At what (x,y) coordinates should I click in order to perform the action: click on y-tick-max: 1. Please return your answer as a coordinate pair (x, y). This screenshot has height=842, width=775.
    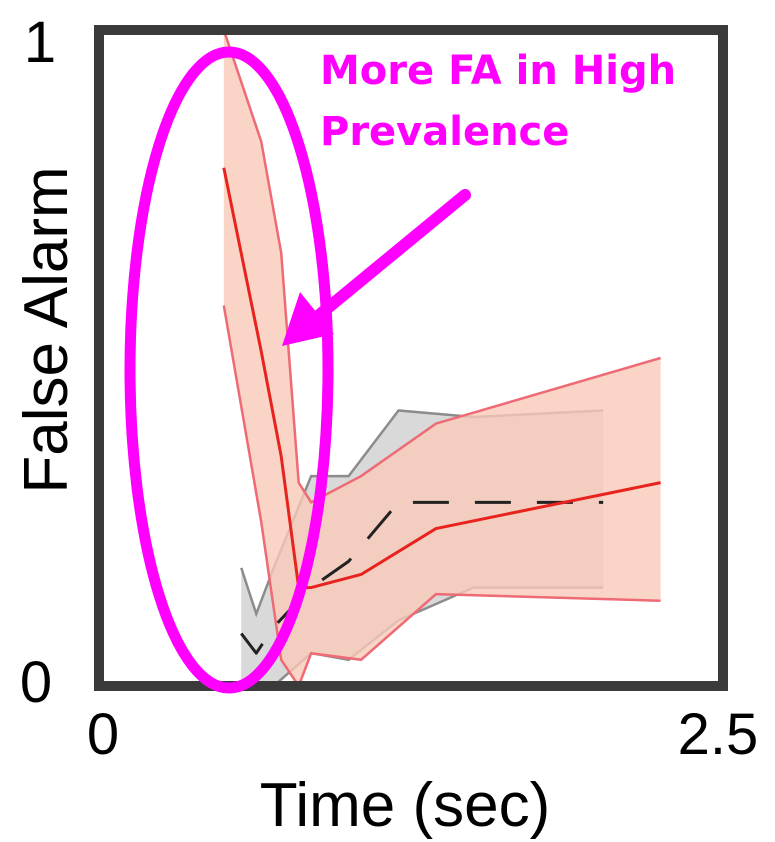
    Looking at the image, I should click on (40, 42).